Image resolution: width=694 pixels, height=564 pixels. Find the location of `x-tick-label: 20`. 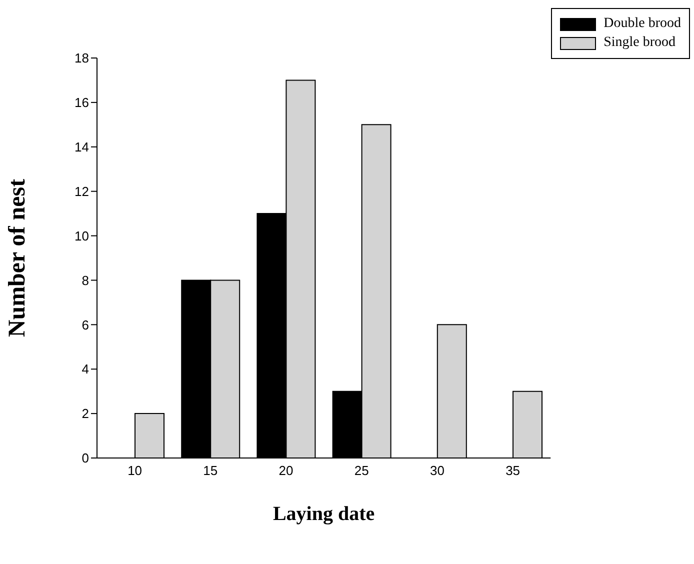

x-tick-label: 20 is located at coordinates (286, 470).